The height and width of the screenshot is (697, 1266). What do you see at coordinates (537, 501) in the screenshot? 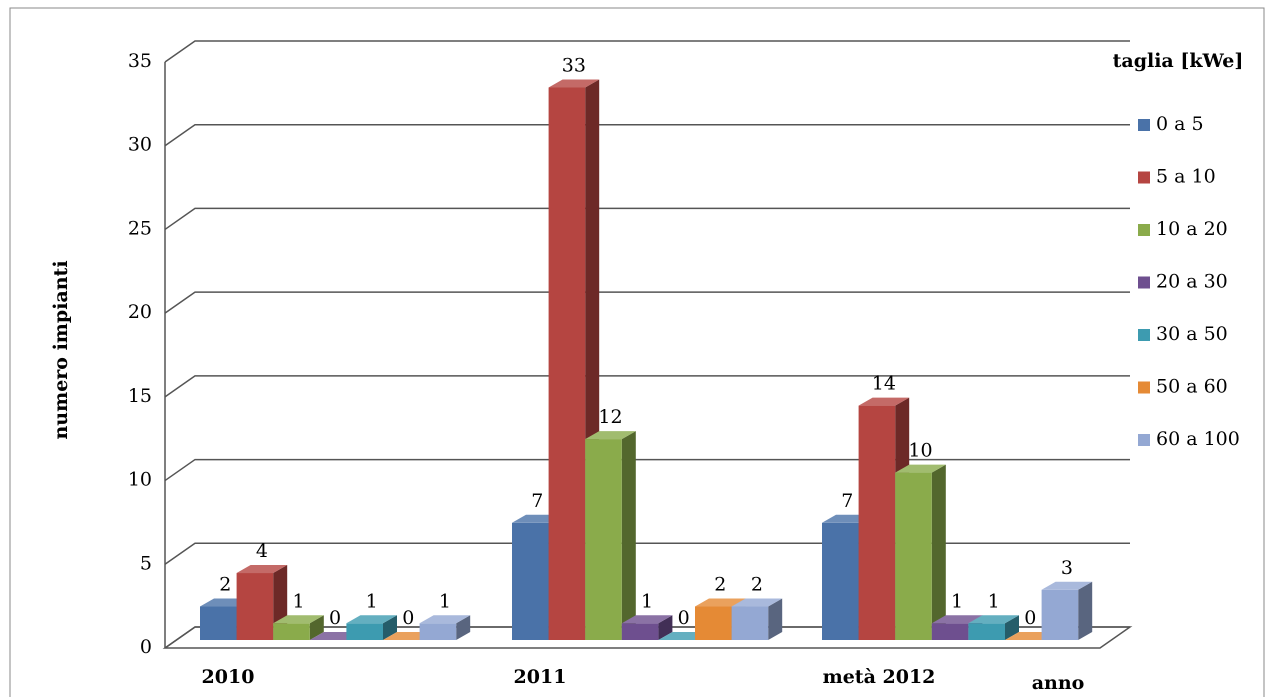
I see `data-label: 7` at bounding box center [537, 501].